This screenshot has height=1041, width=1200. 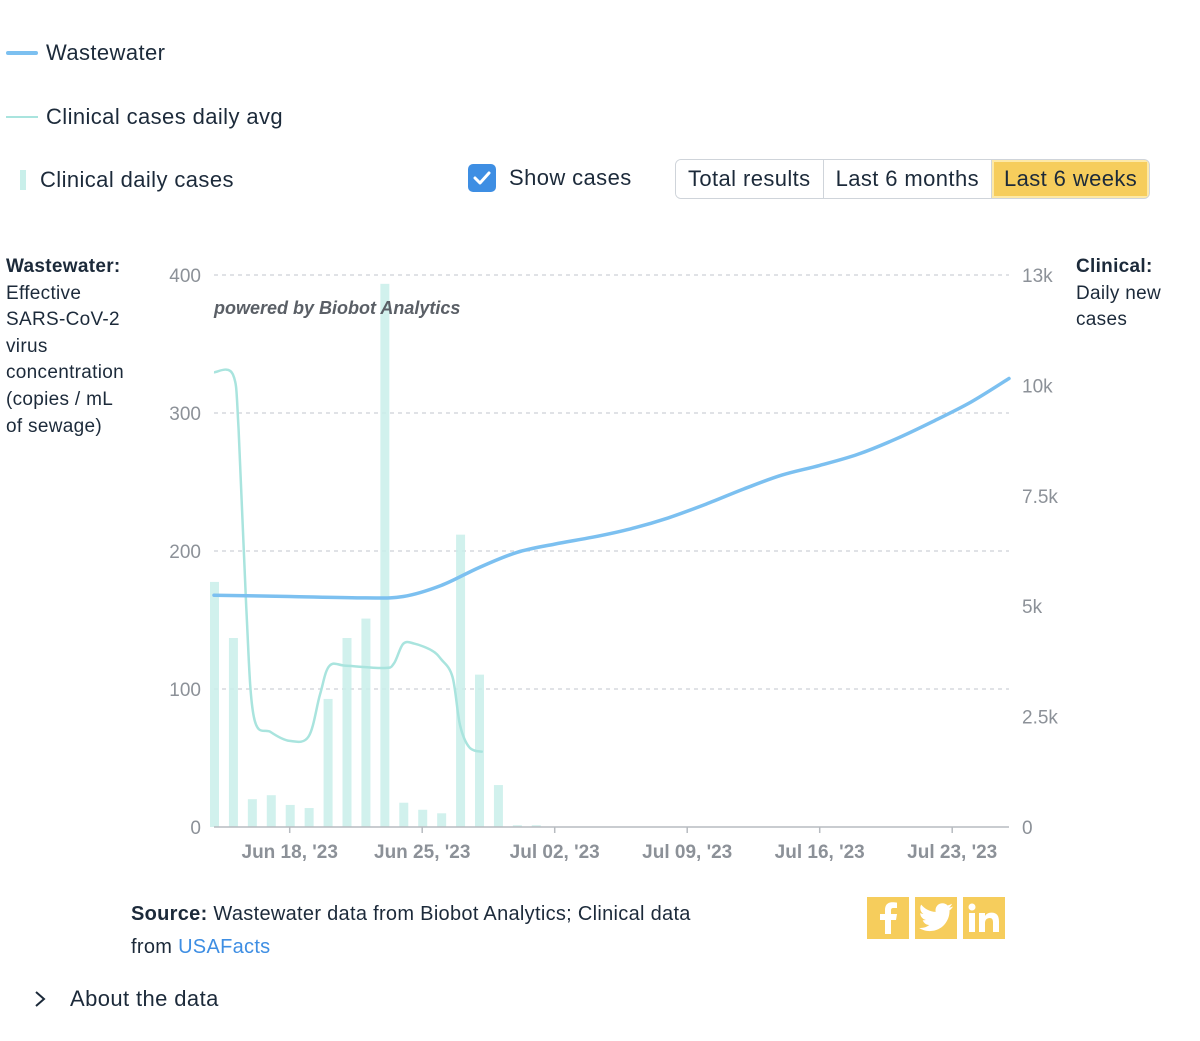 I want to click on left-axis-title-line: virus, so click(x=27, y=346).